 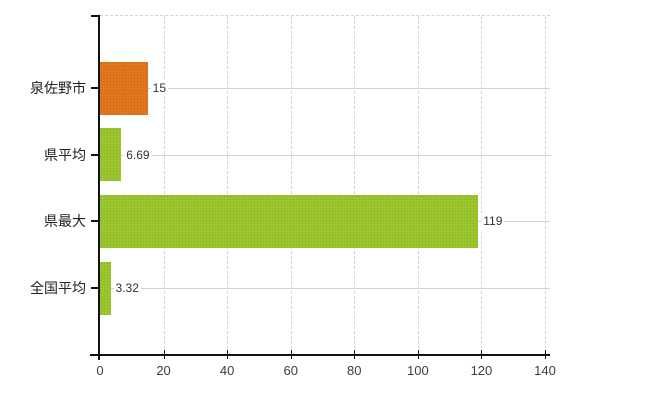 I want to click on y-axis-line, so click(x=99, y=187).